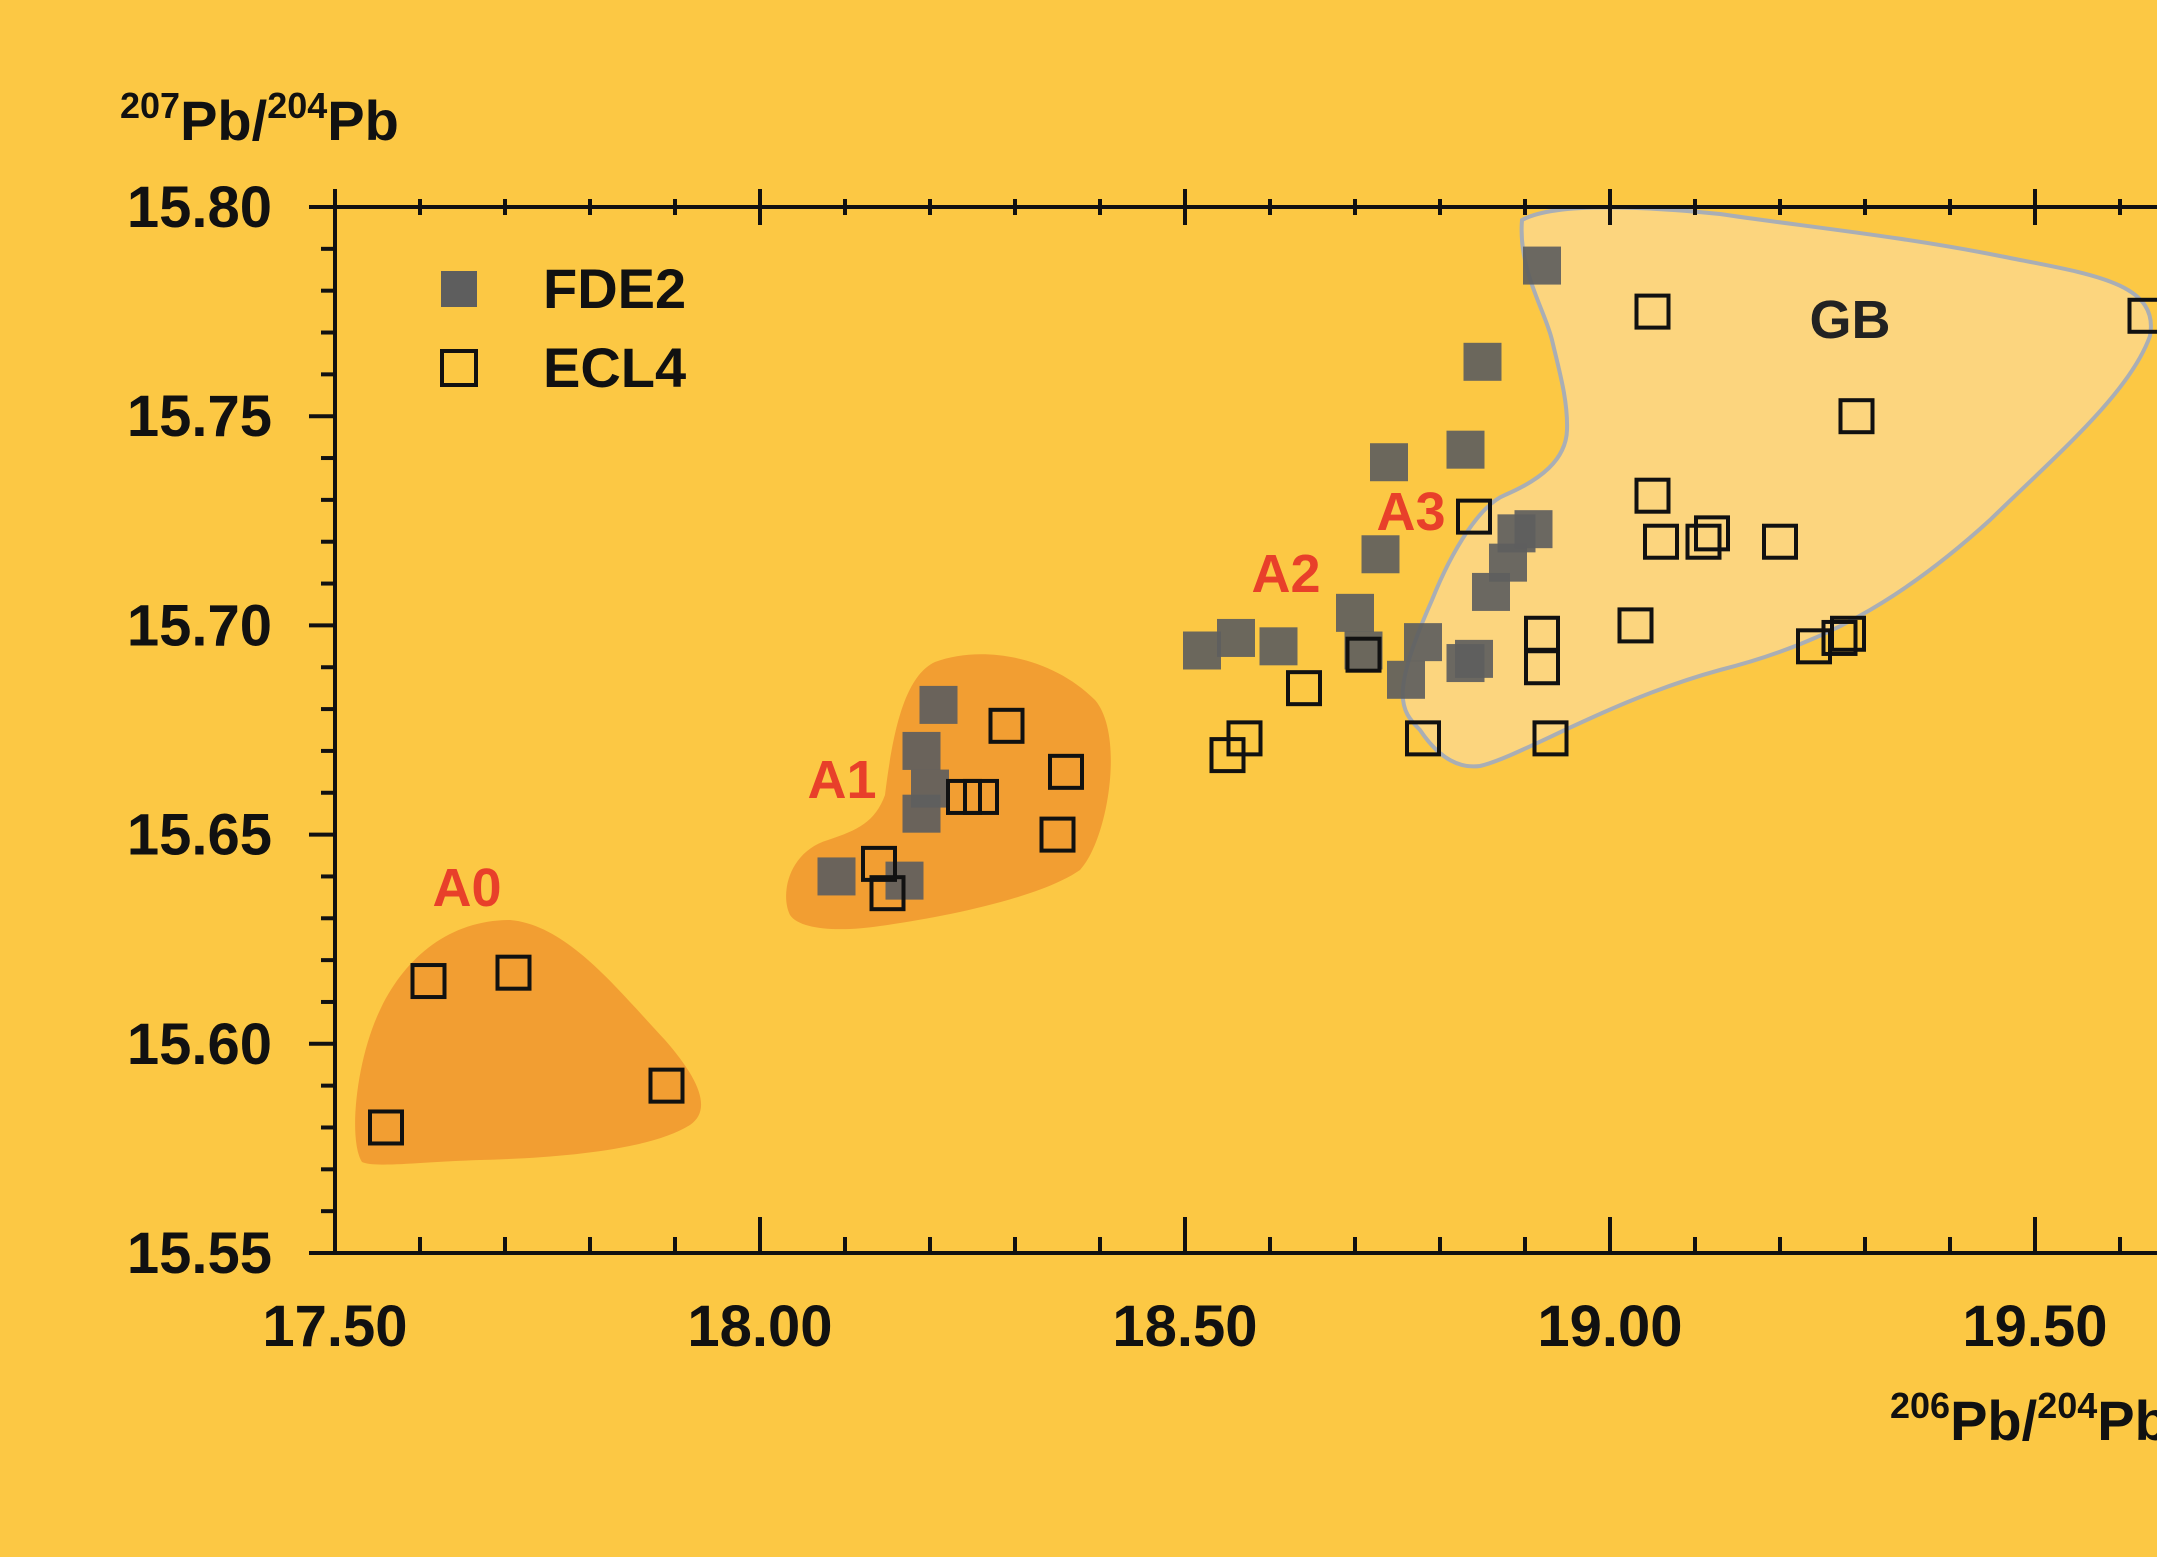 The image size is (2157, 1557). I want to click on region-label-a1: A1, so click(841, 780).